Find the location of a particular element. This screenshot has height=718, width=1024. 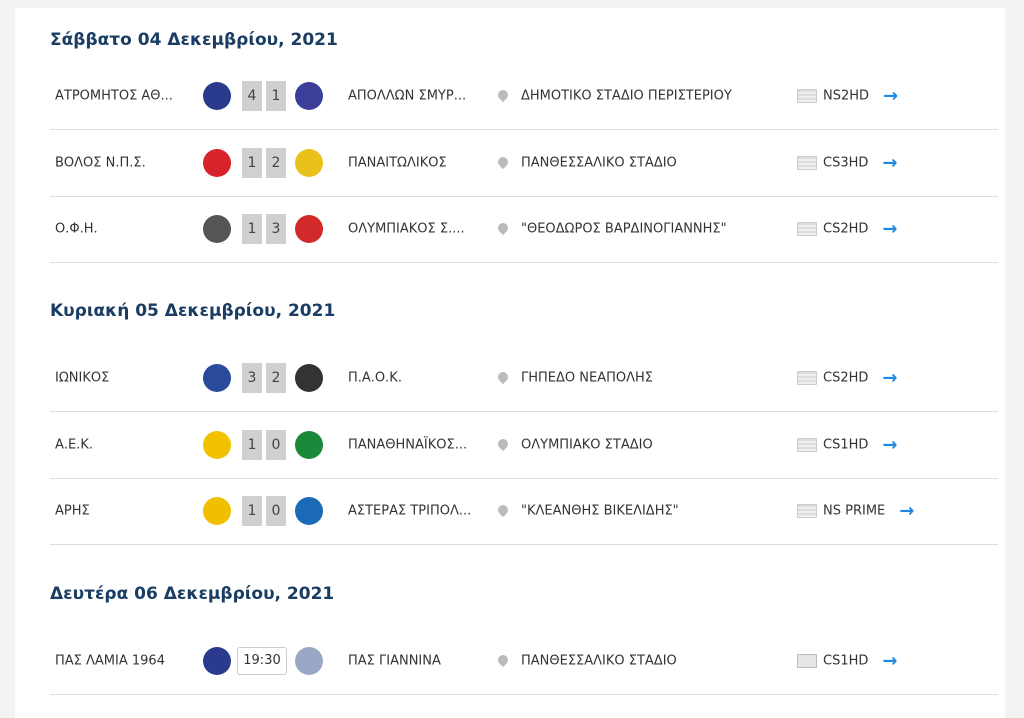

monitor-icon is located at coordinates (807, 661).